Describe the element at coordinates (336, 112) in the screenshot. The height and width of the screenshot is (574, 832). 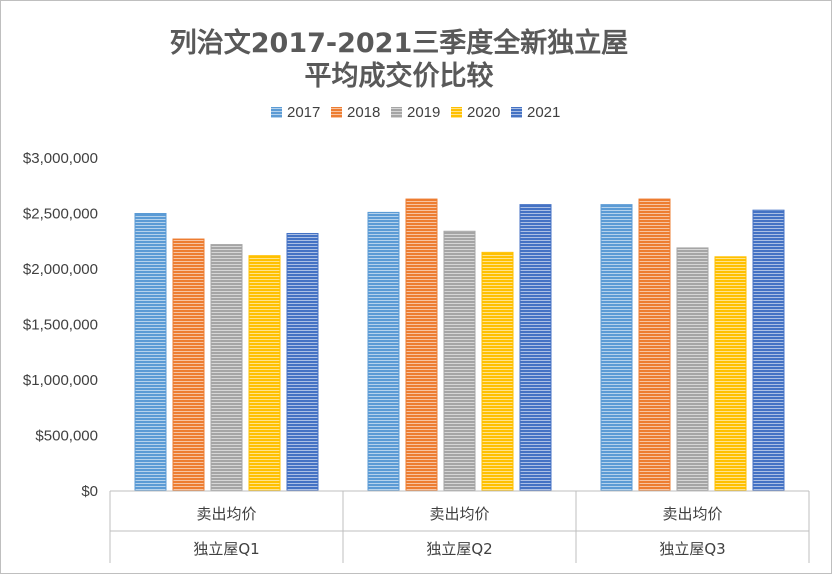
I see `legend-swatch-2018` at that location.